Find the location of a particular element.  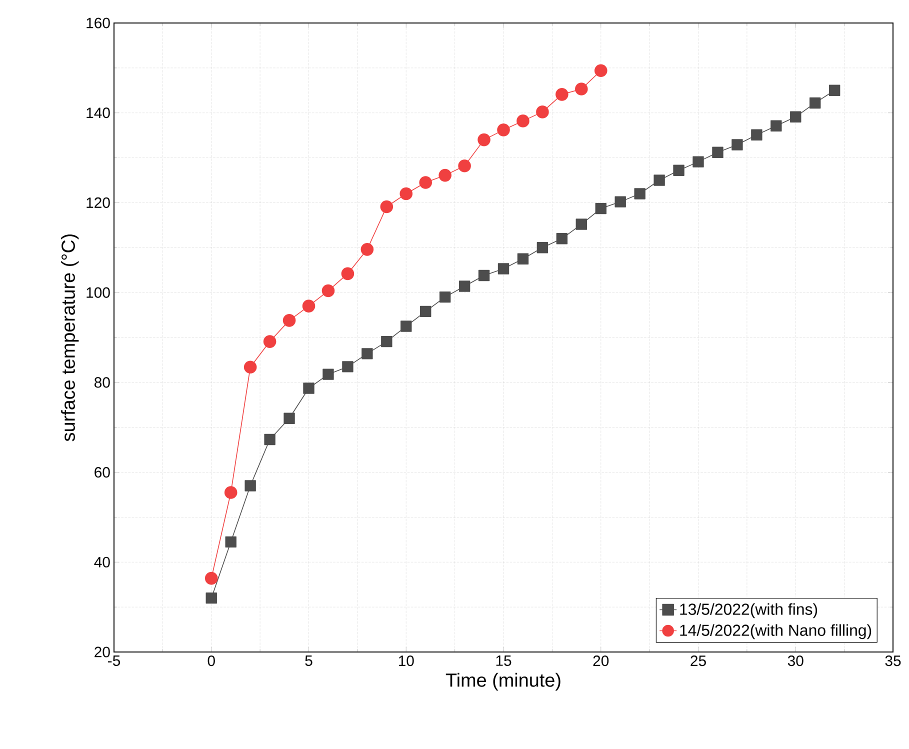

y-axis-title: surface temperature (°C) is located at coordinates (70, 338).